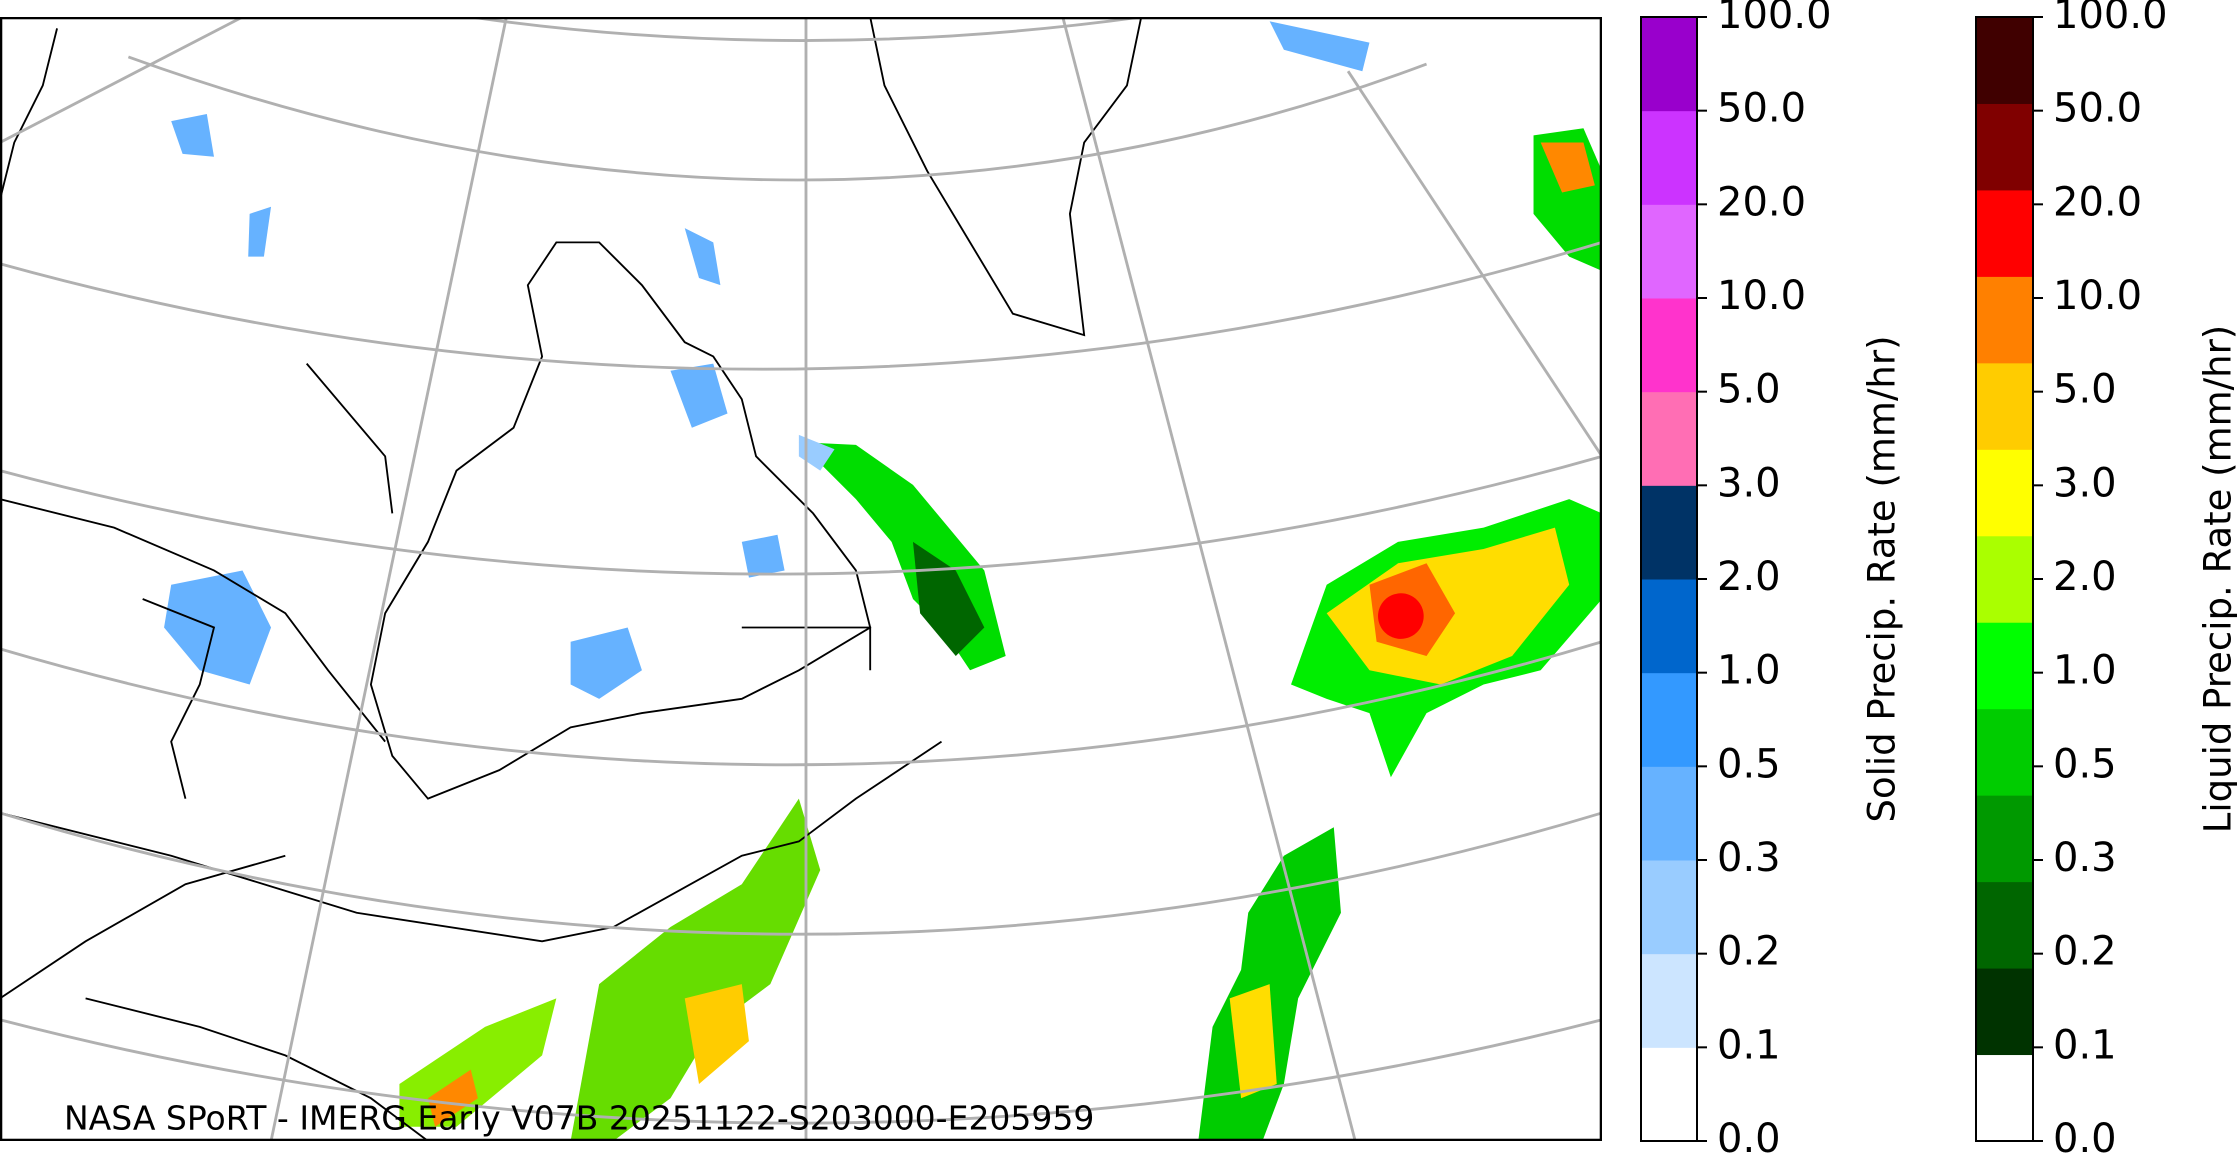  What do you see at coordinates (2217, 579) in the screenshot?
I see `colorbar-label: Liquid Precip. Rate (mm/hr)` at bounding box center [2217, 579].